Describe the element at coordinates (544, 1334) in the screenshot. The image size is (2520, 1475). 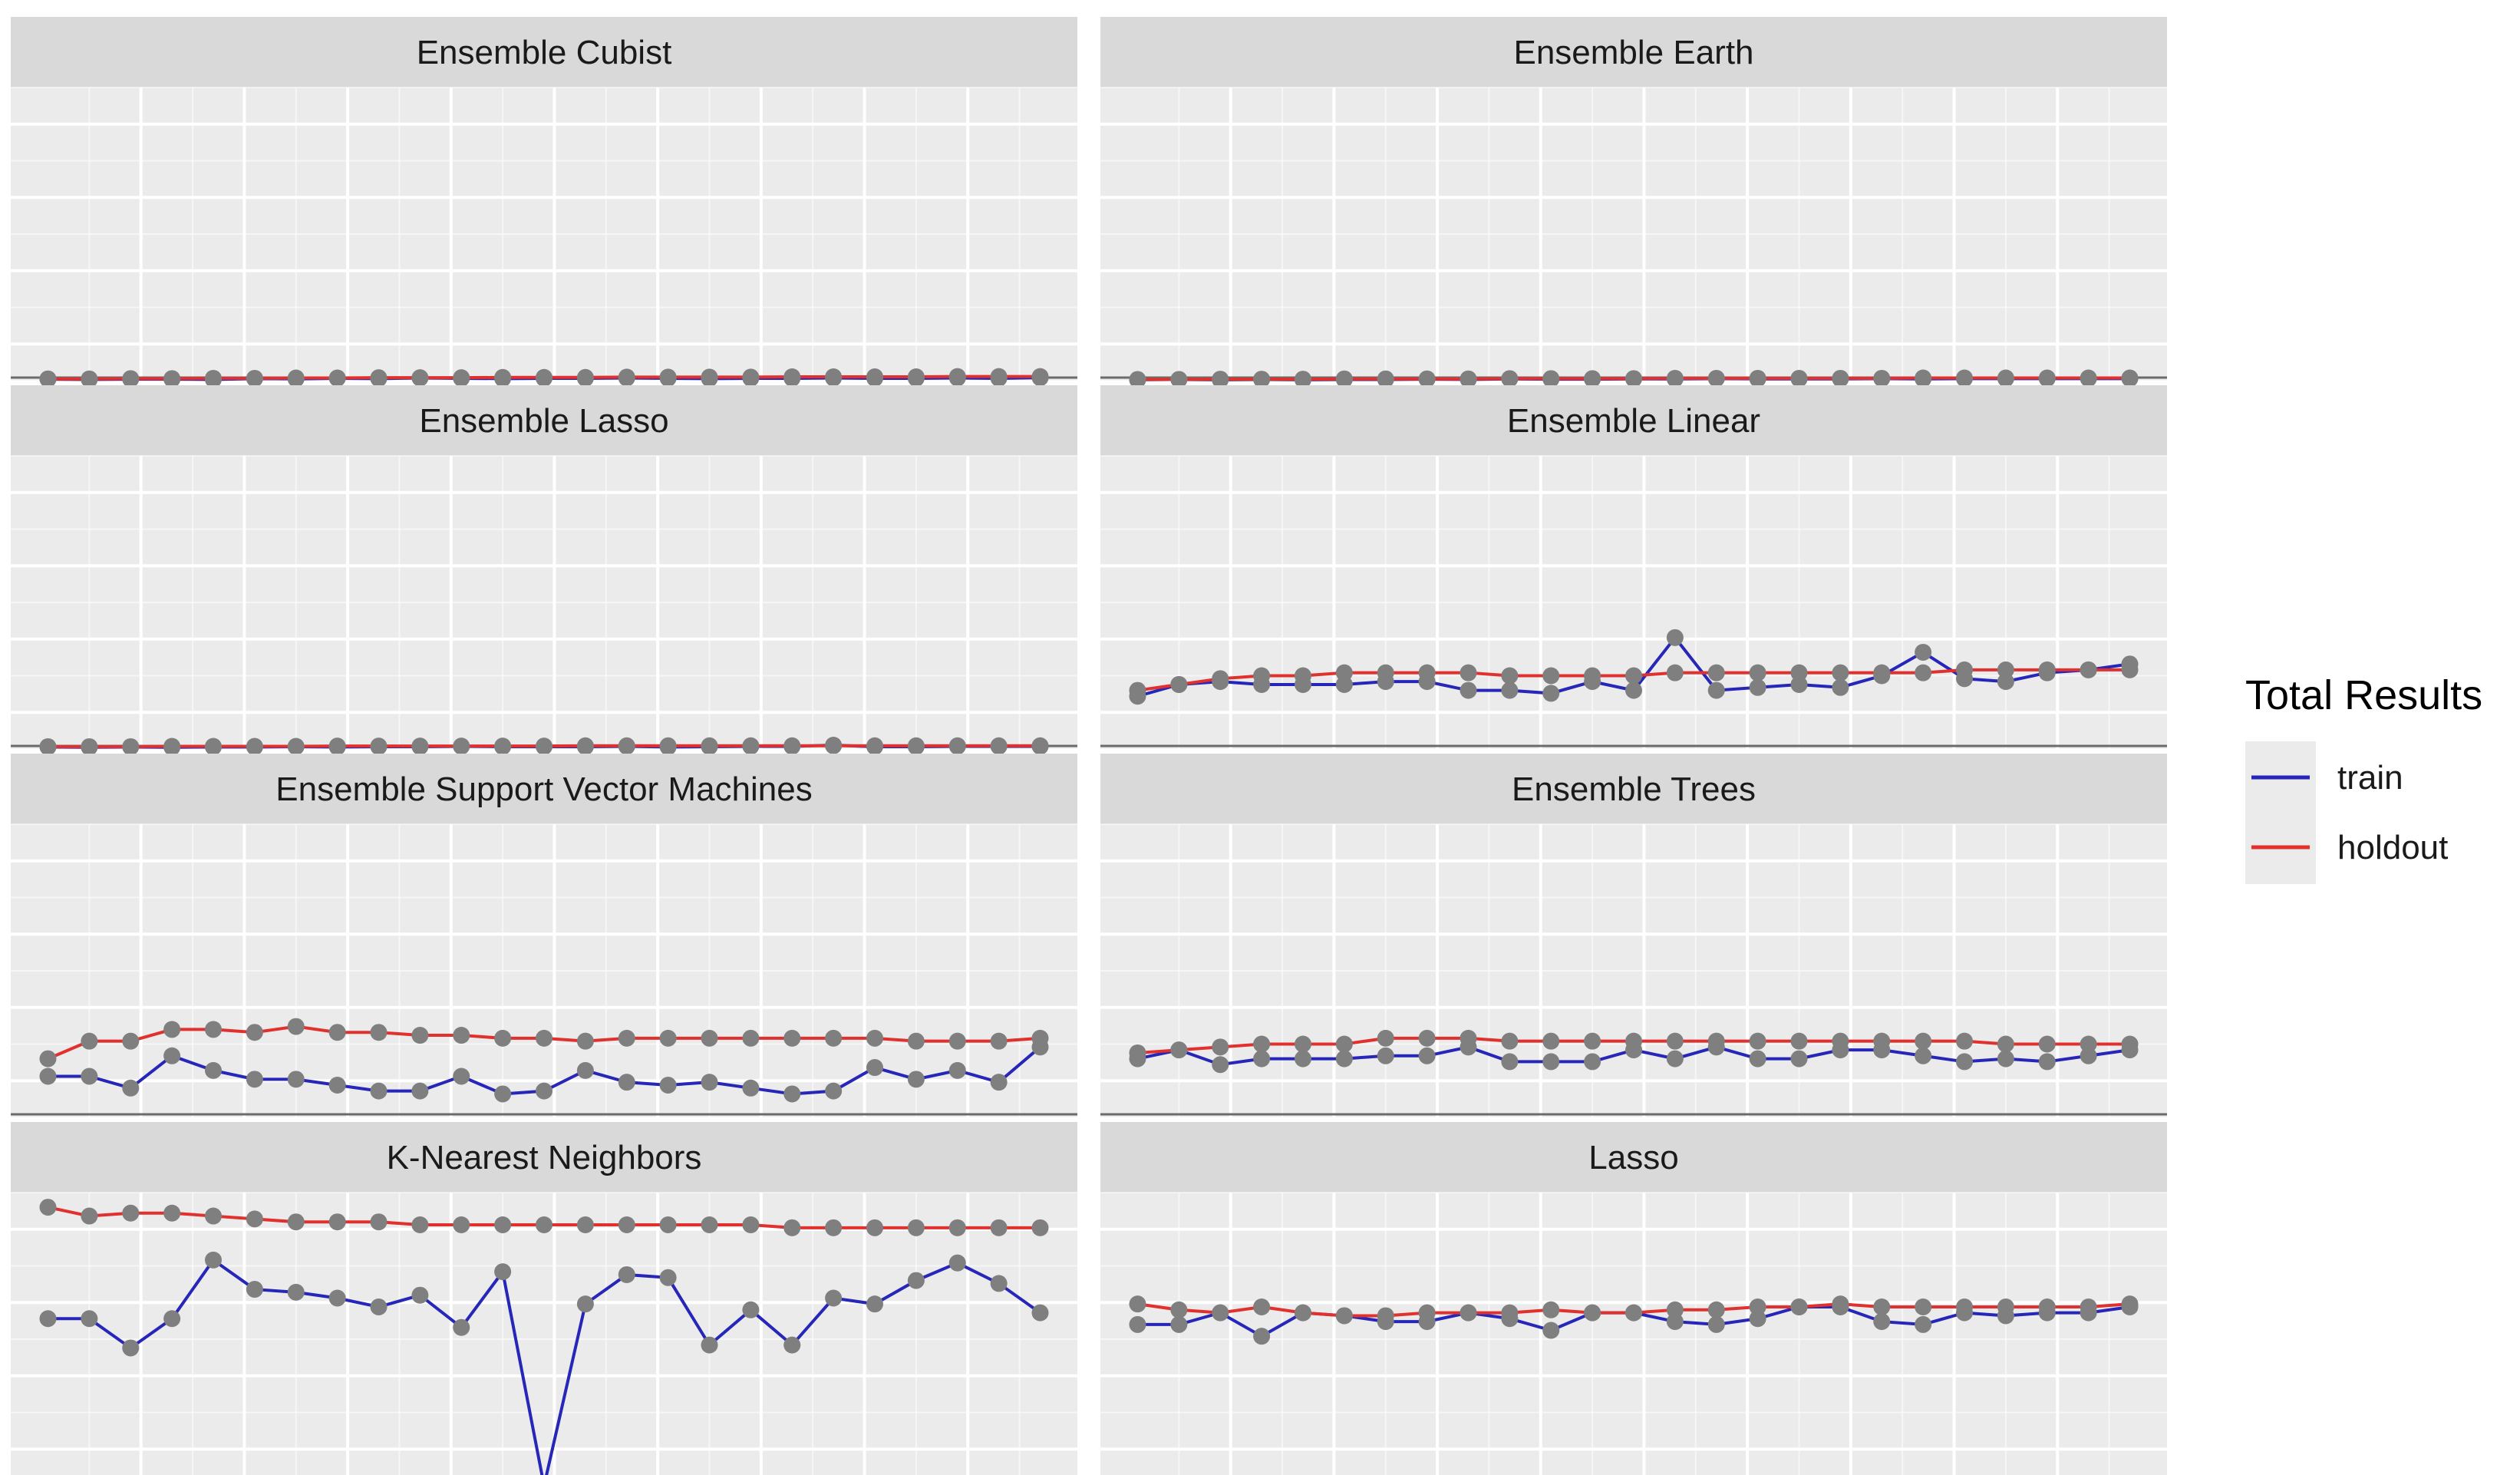
I see `plot-background` at that location.